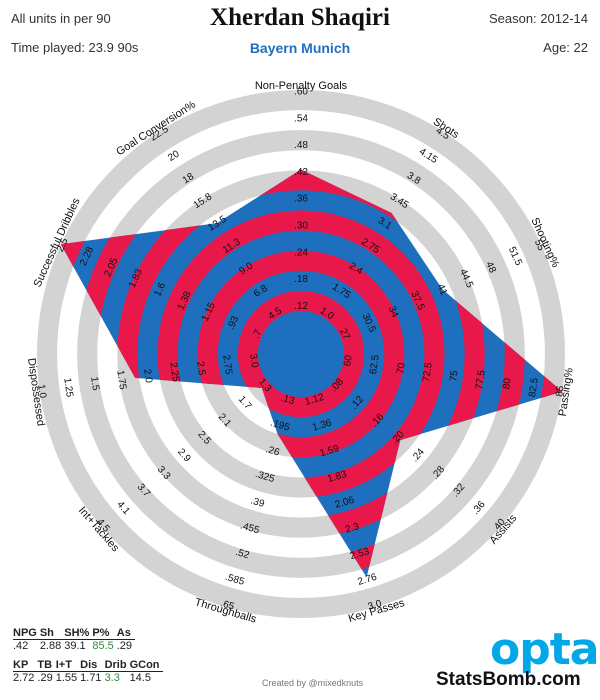 The width and height of the screenshot is (600, 700). I want to click on tick-label: 1.0, so click(41, 392).